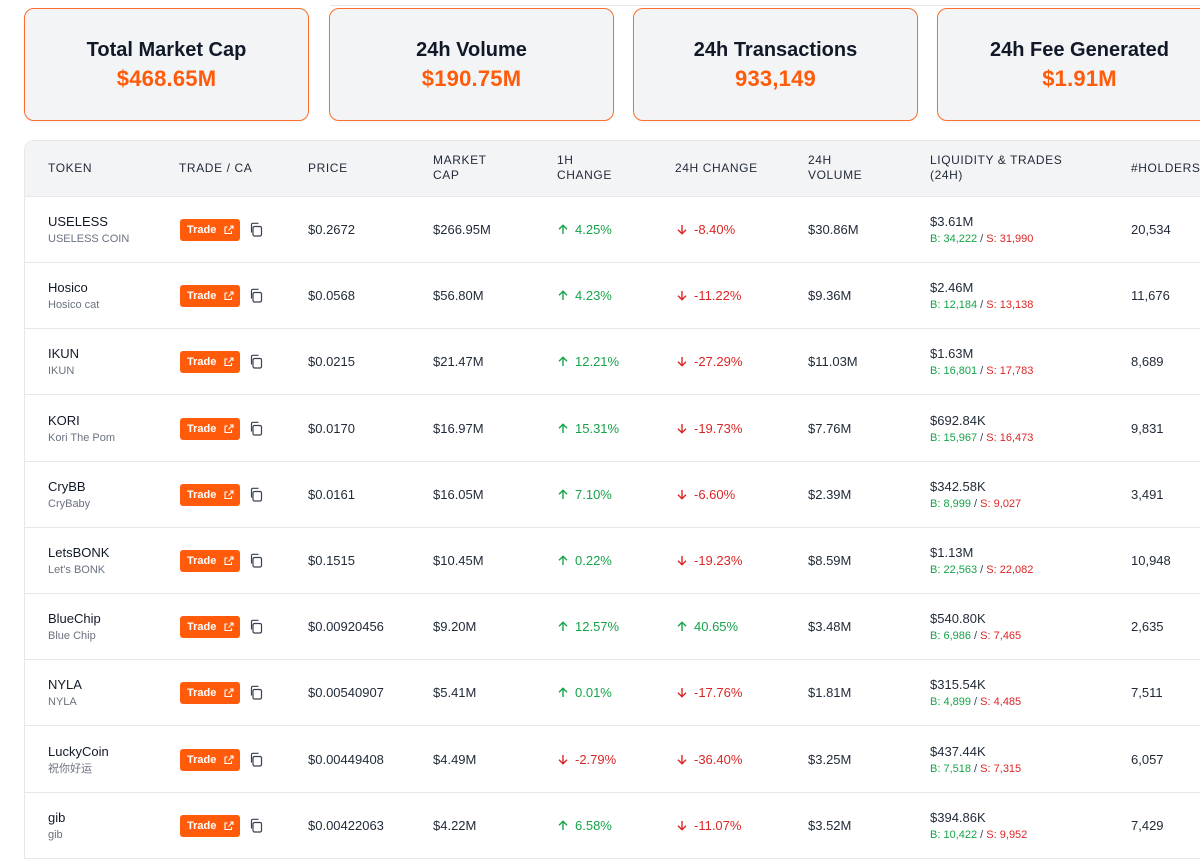 Image resolution: width=1200 pixels, height=859 pixels. I want to click on token-name: IKUN, so click(61, 371).